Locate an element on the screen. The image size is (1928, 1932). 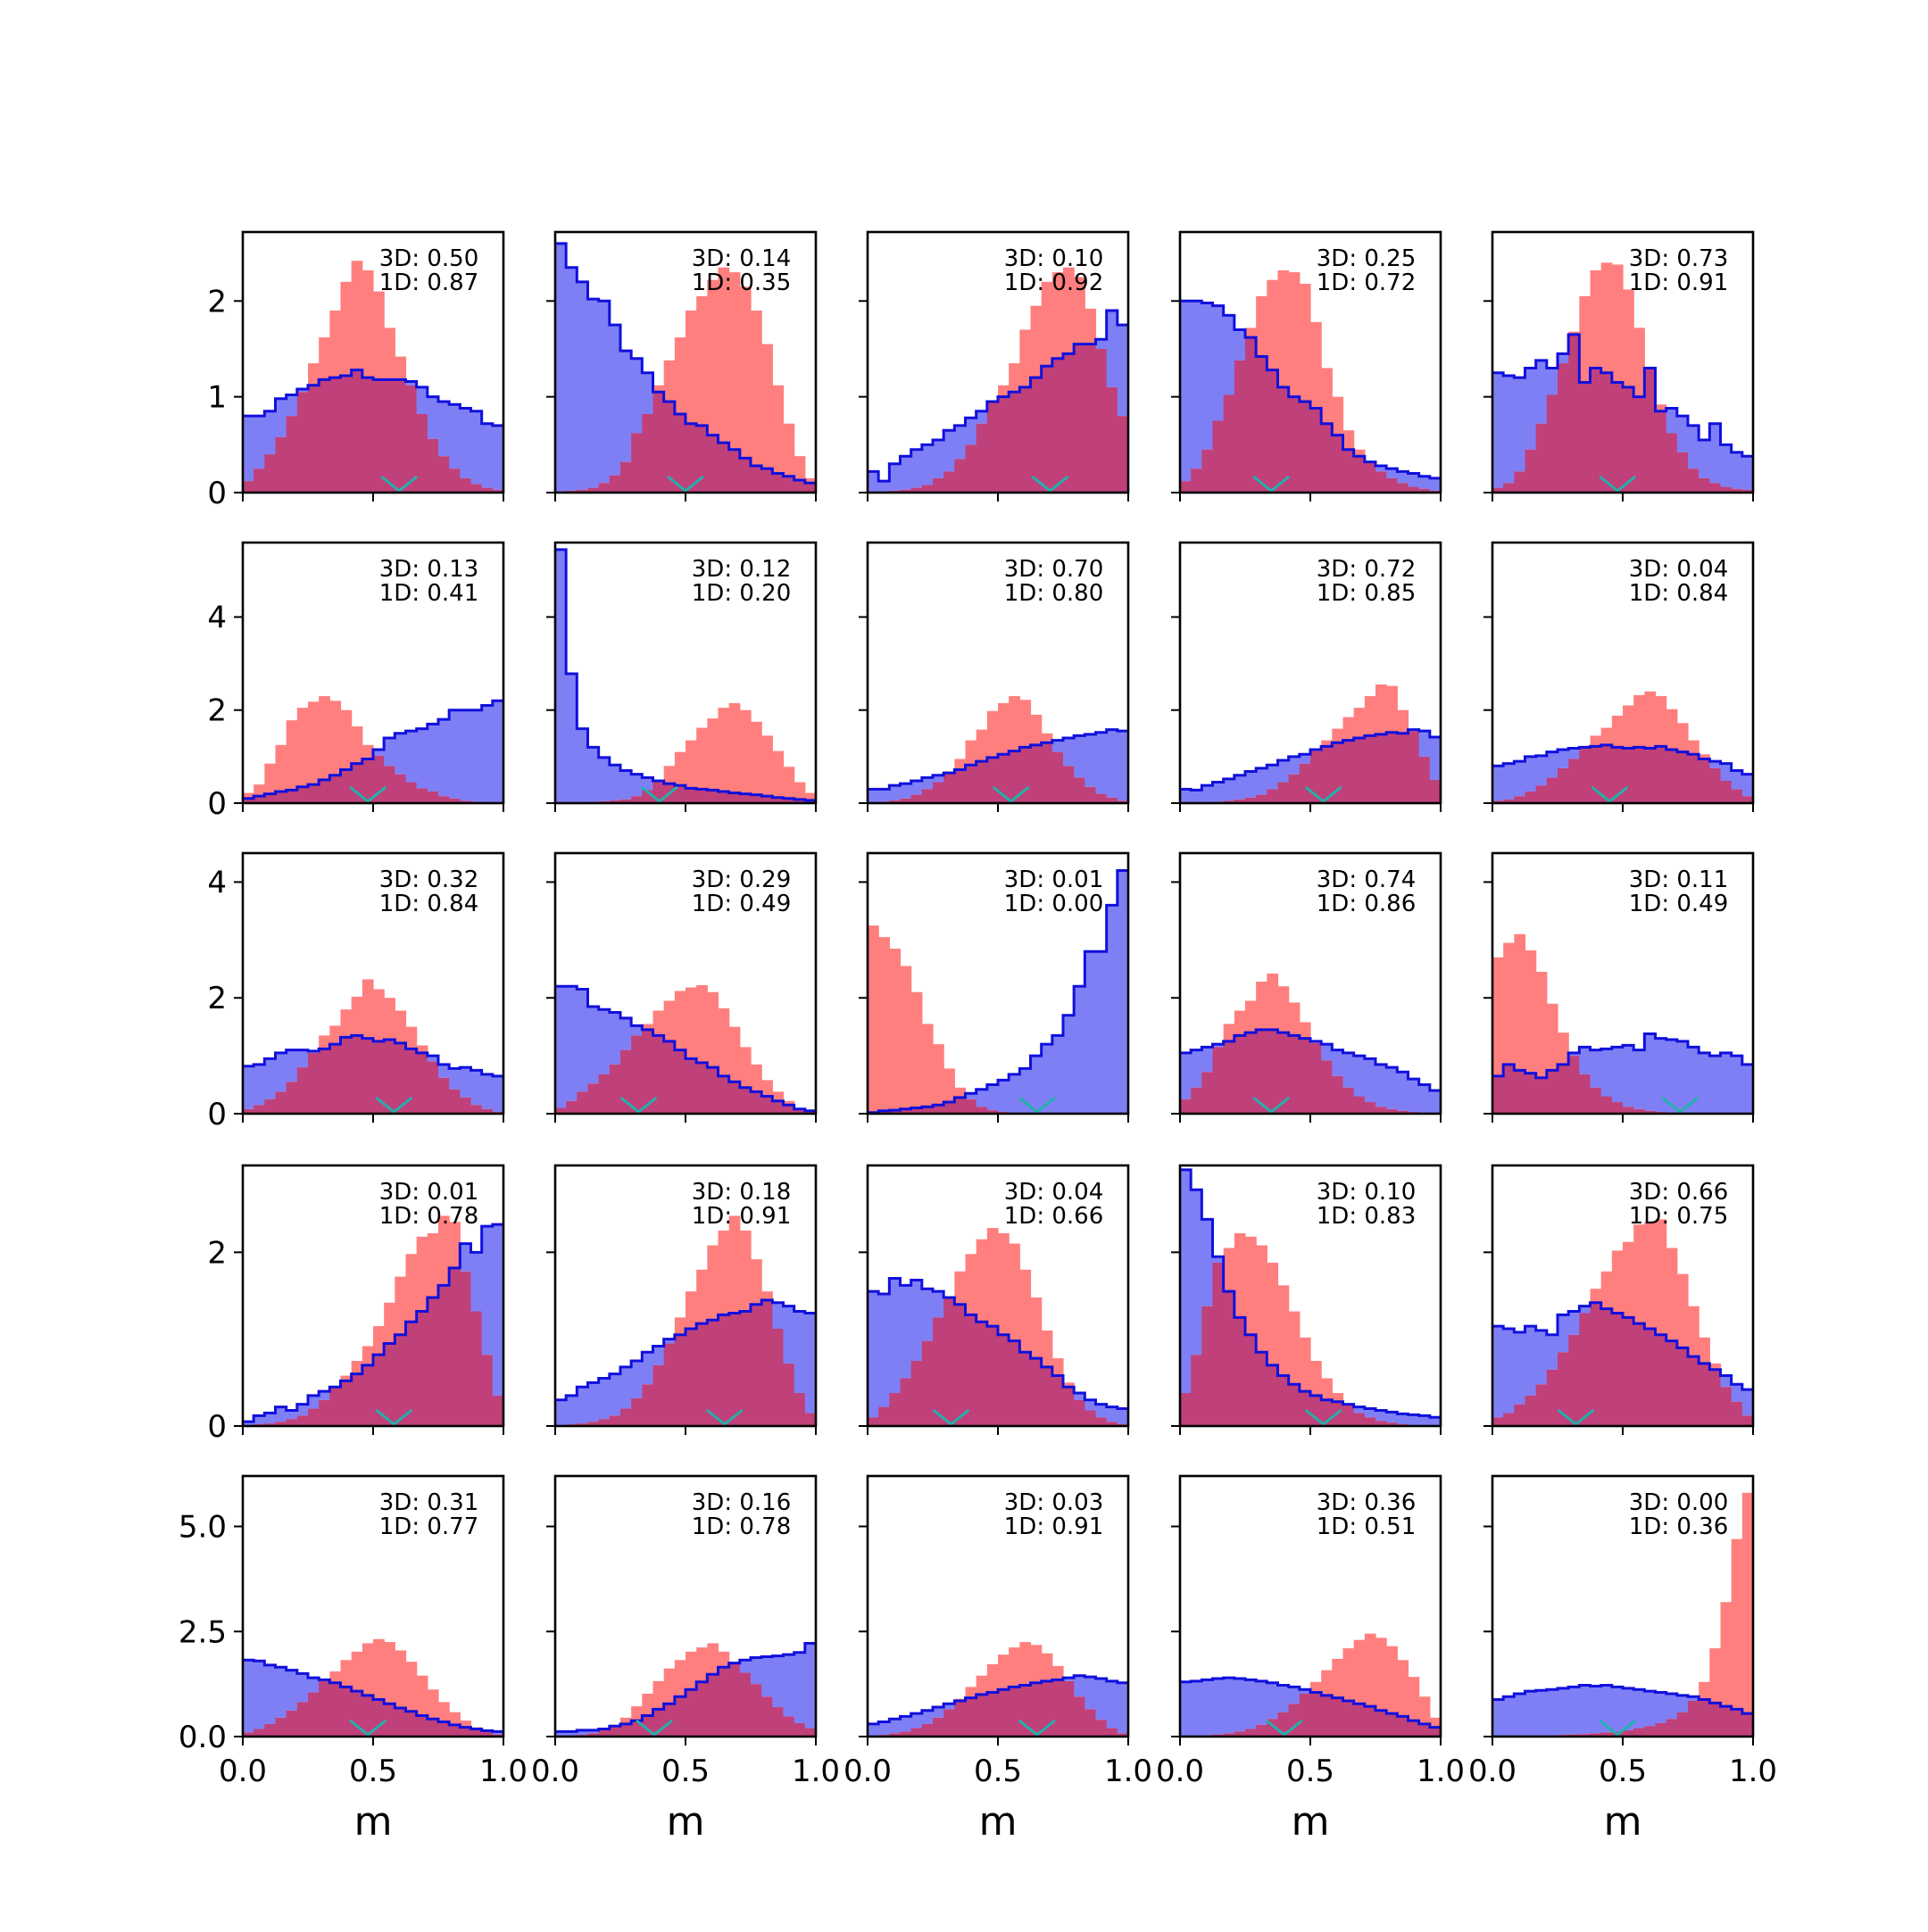
label-3d: 3D: 0.25 is located at coordinates (1366, 258).